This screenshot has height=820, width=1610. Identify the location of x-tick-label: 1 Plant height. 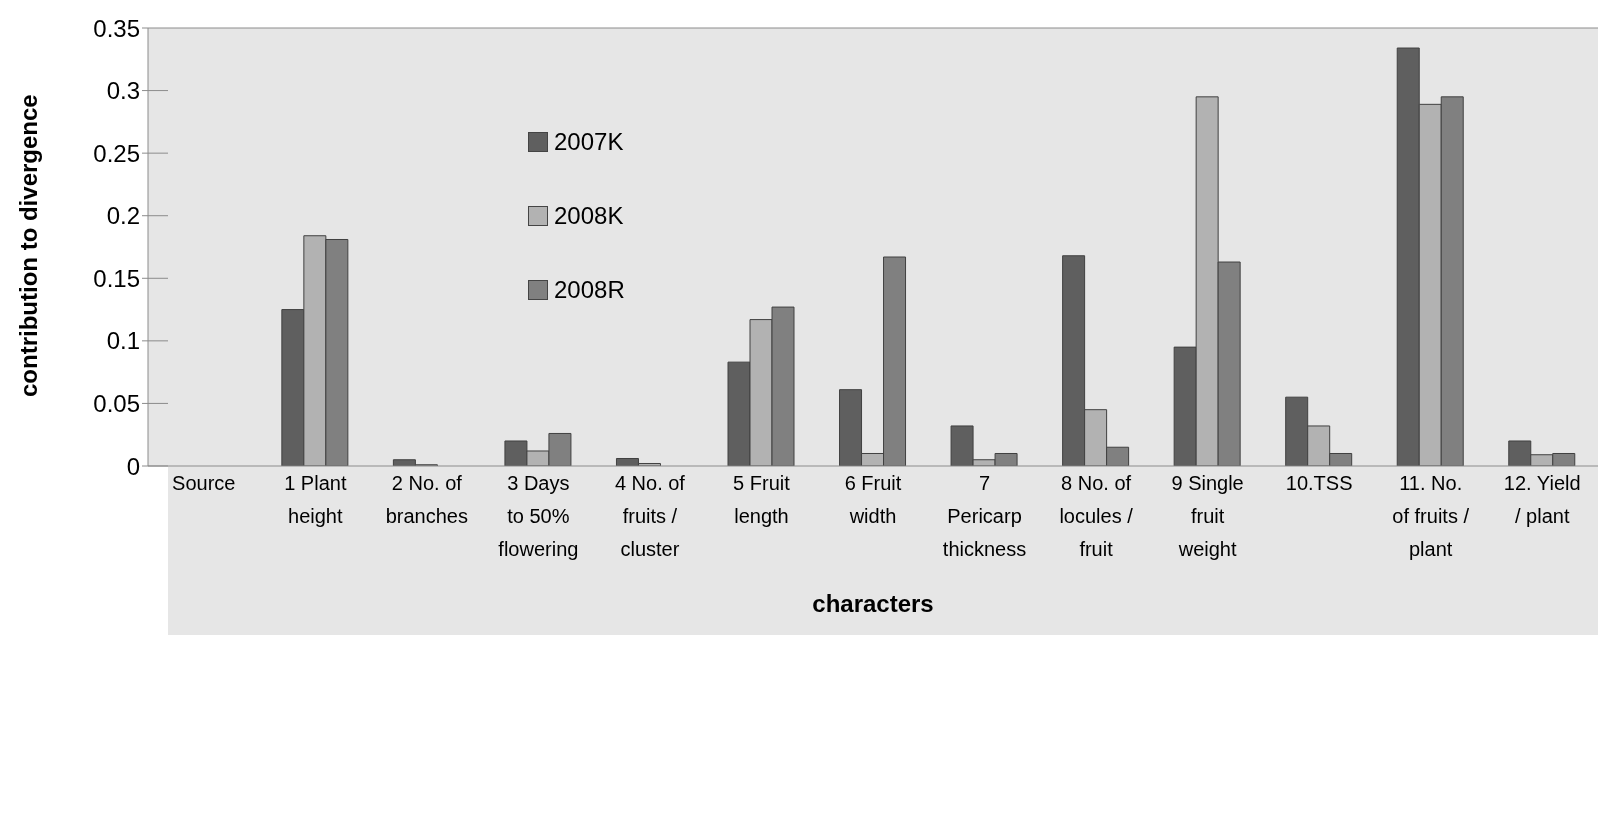
(315, 499).